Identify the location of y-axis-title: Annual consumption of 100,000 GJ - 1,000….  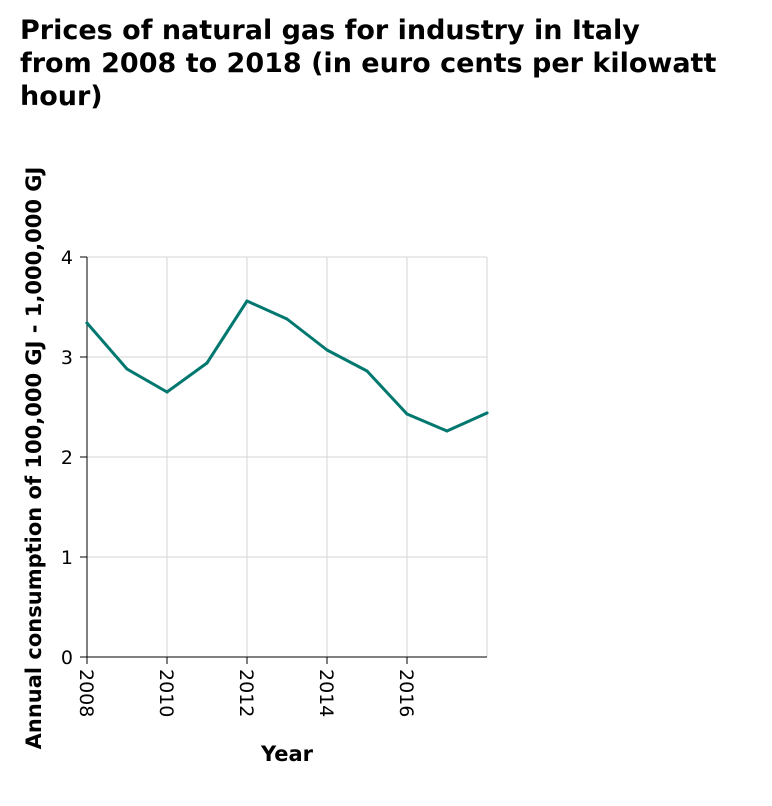
(34, 458).